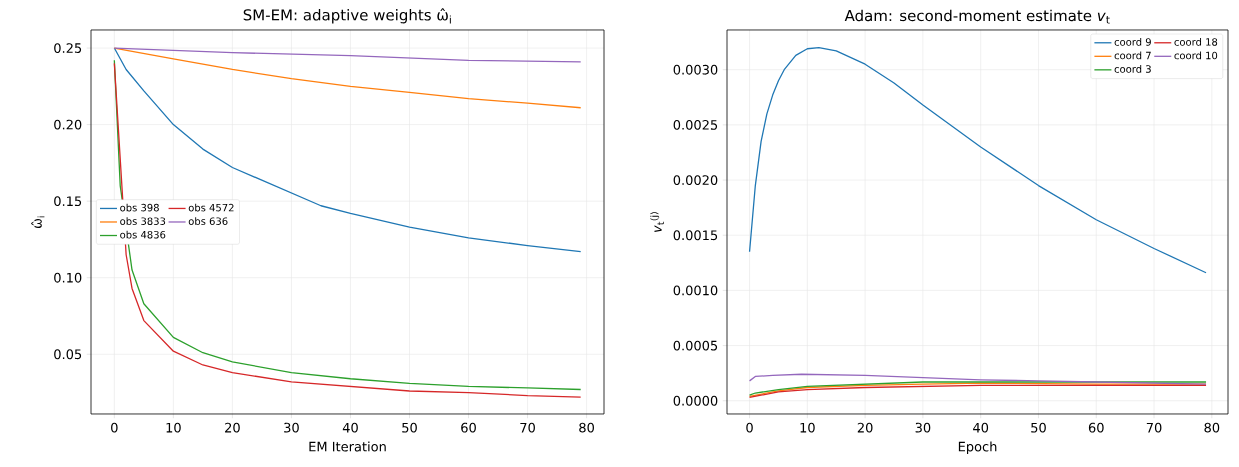  I want to click on chart-title: SM-EM: adaptive weights ω̂$_{i}$, so click(347, 16).